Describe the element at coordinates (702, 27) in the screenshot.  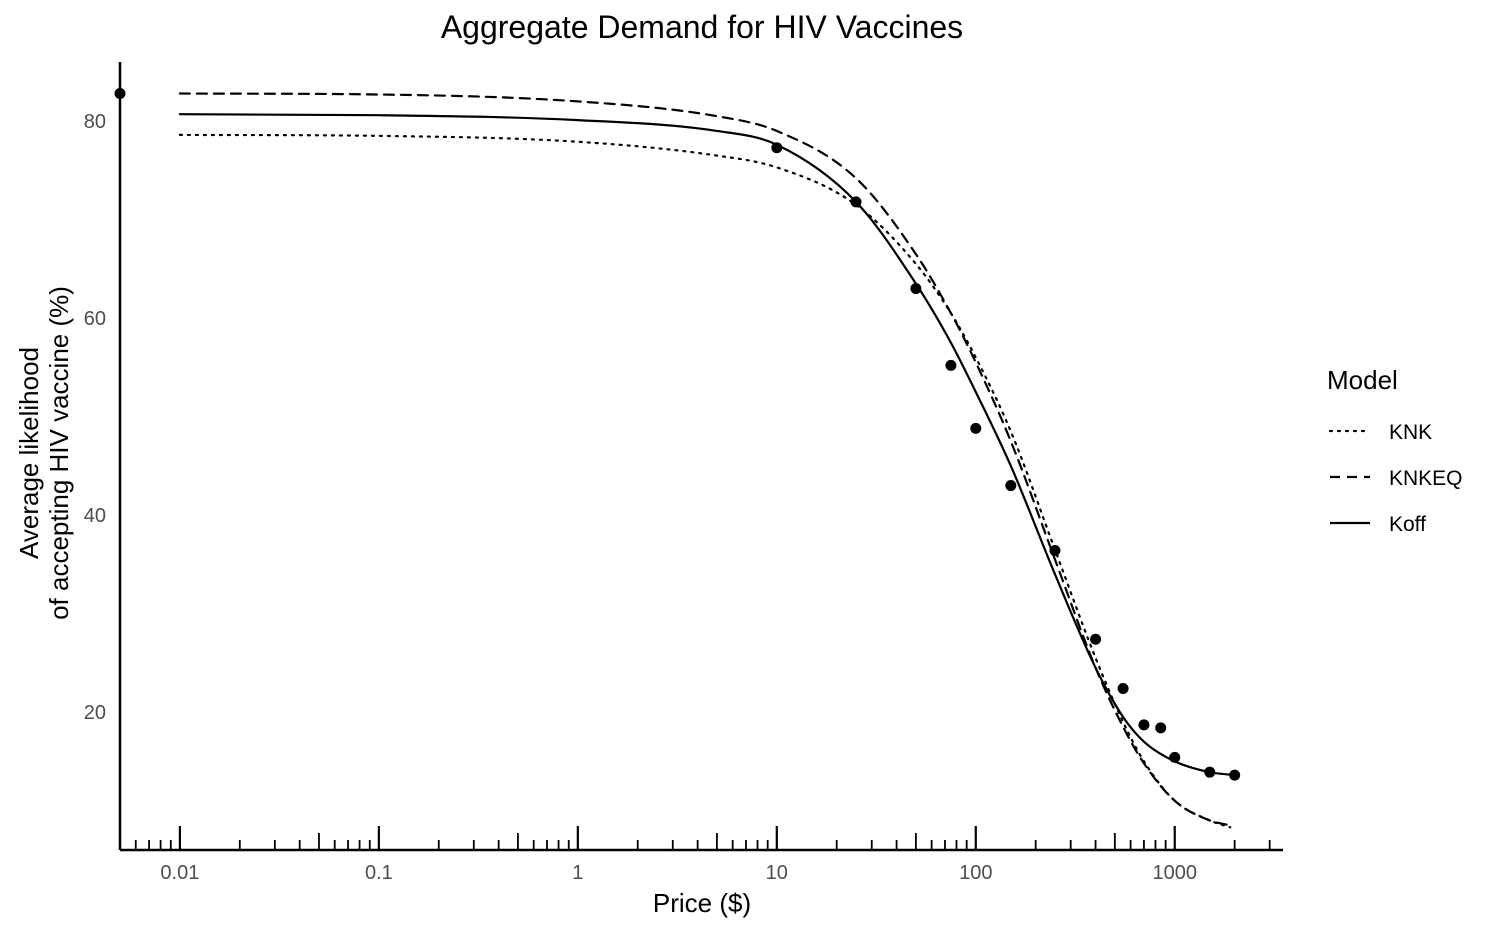
I see `chart-title: Aggregate Demand for HIV Vaccines` at that location.